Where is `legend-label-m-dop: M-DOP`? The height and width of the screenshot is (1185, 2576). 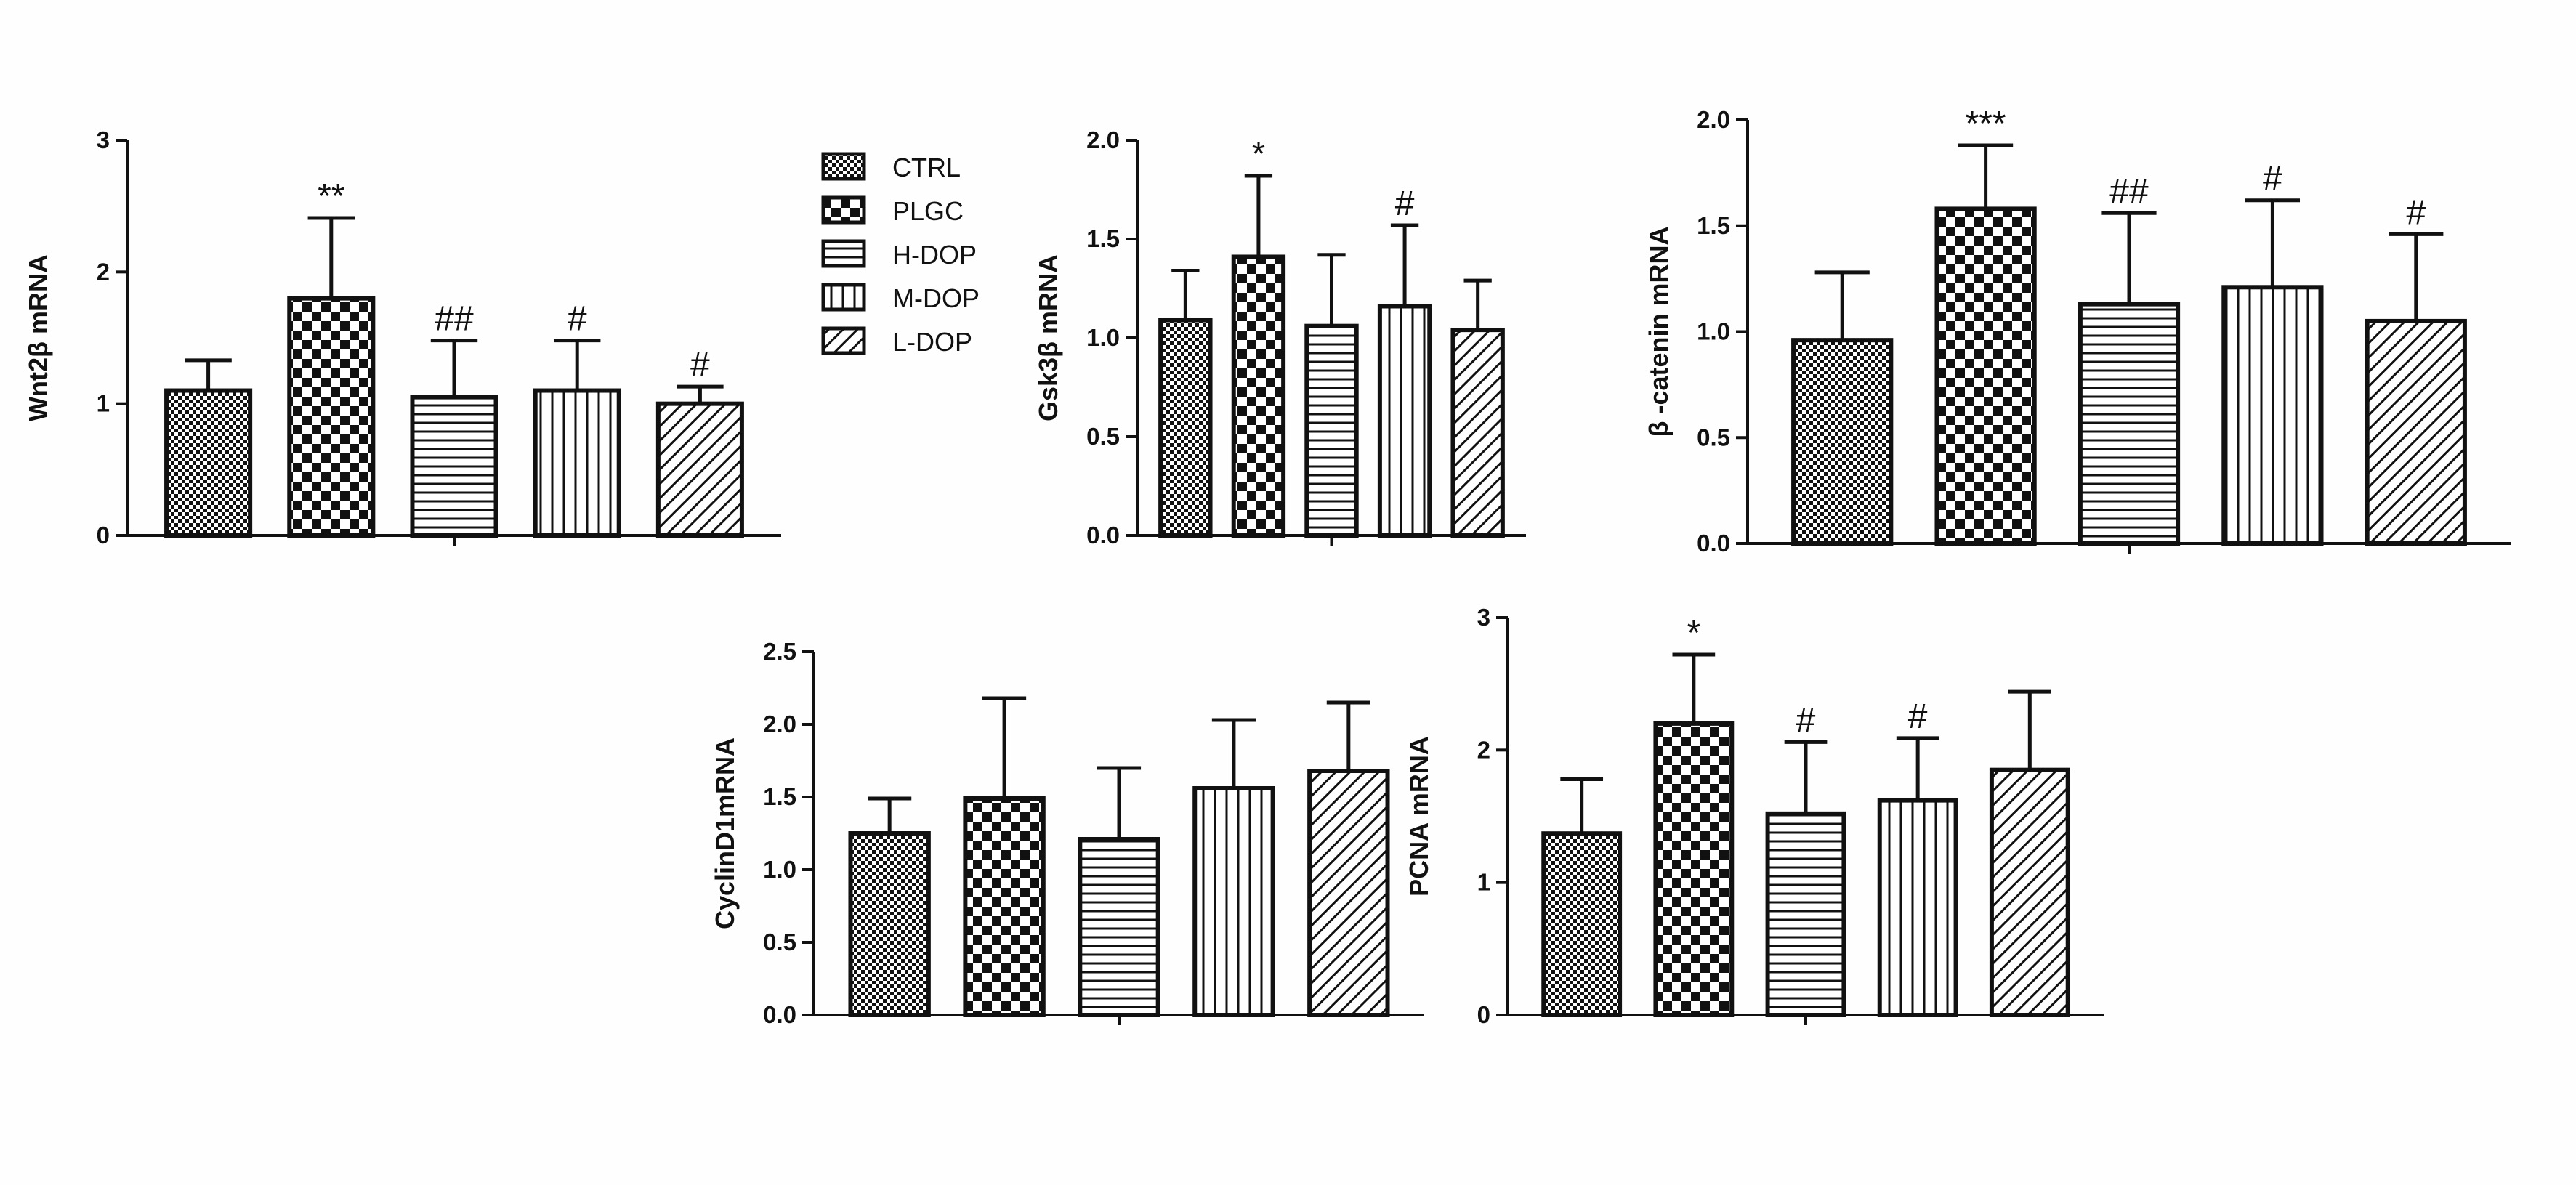 legend-label-m-dop: M-DOP is located at coordinates (936, 298).